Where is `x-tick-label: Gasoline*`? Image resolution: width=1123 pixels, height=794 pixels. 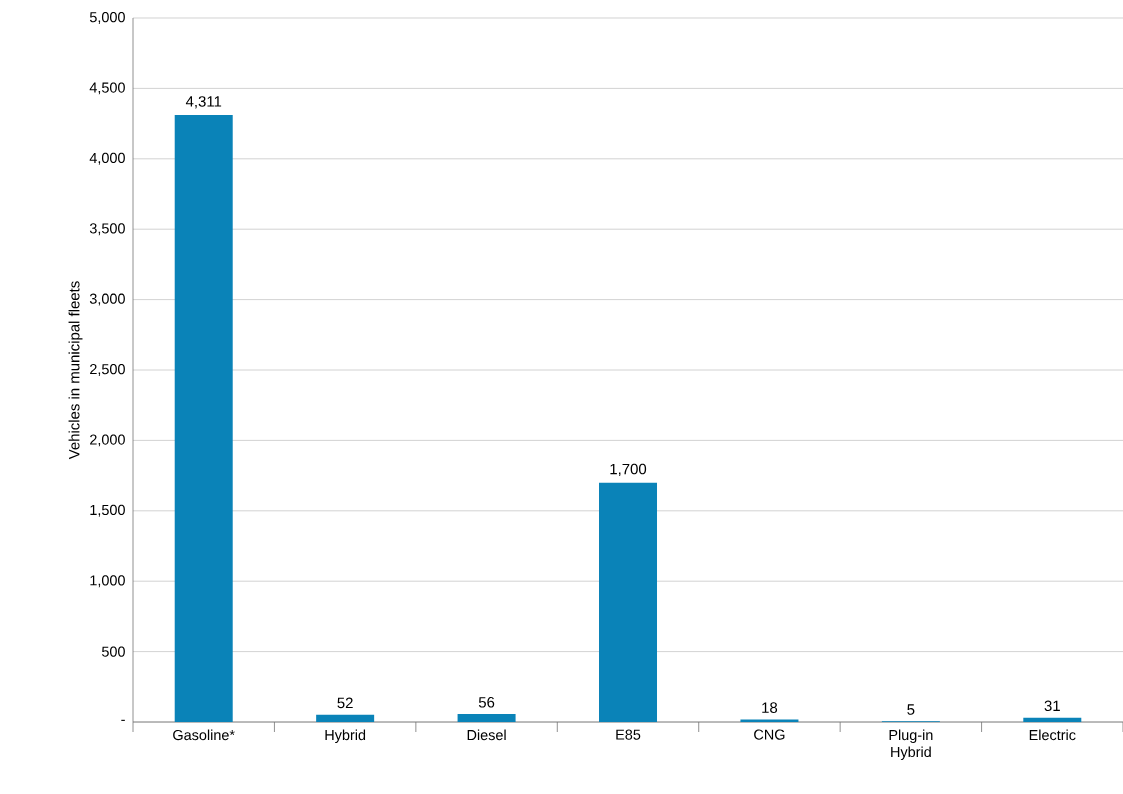
x-tick-label: Gasoline* is located at coordinates (204, 735).